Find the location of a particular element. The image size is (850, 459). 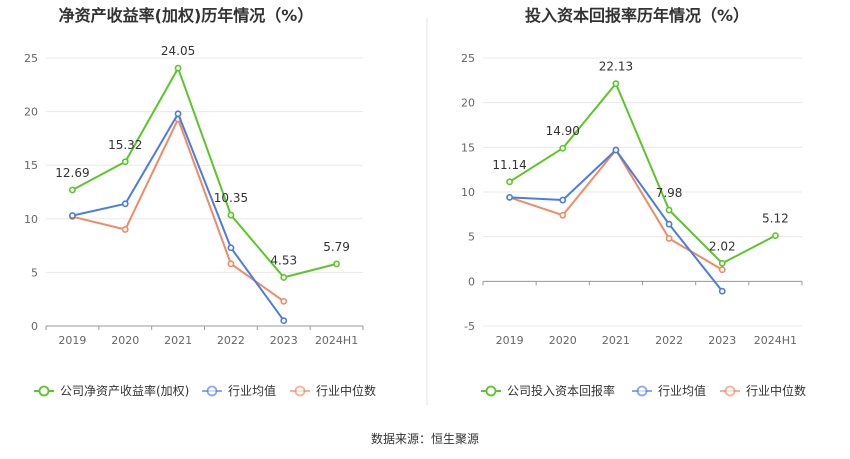

legend-item: 公司净资产收益率(加权) is located at coordinates (111, 390).